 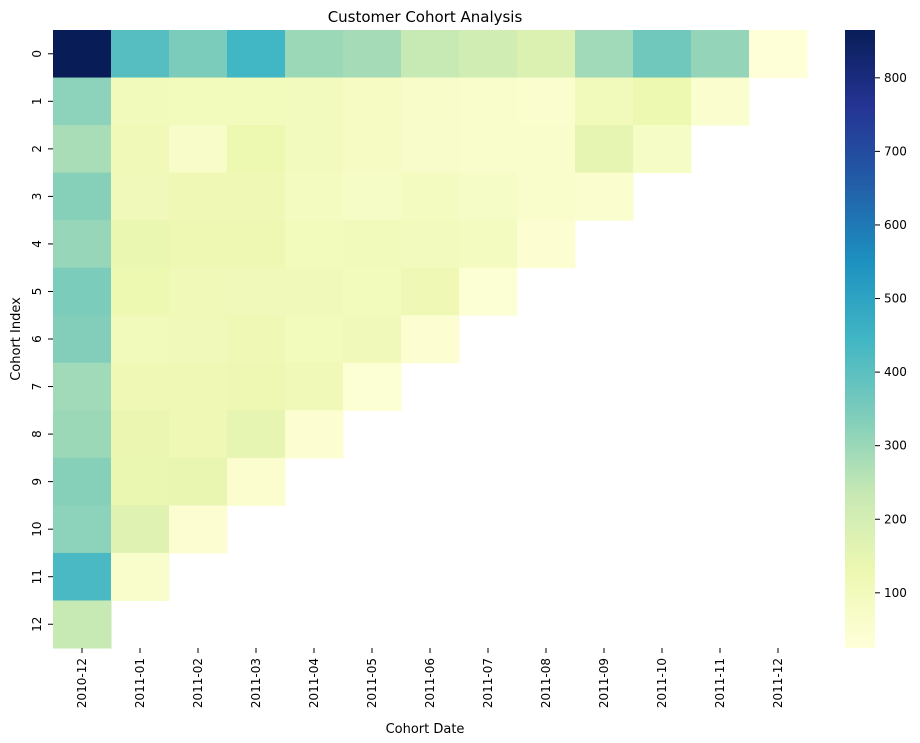 I want to click on colorbar-tick-label: 400, so click(x=895, y=372).